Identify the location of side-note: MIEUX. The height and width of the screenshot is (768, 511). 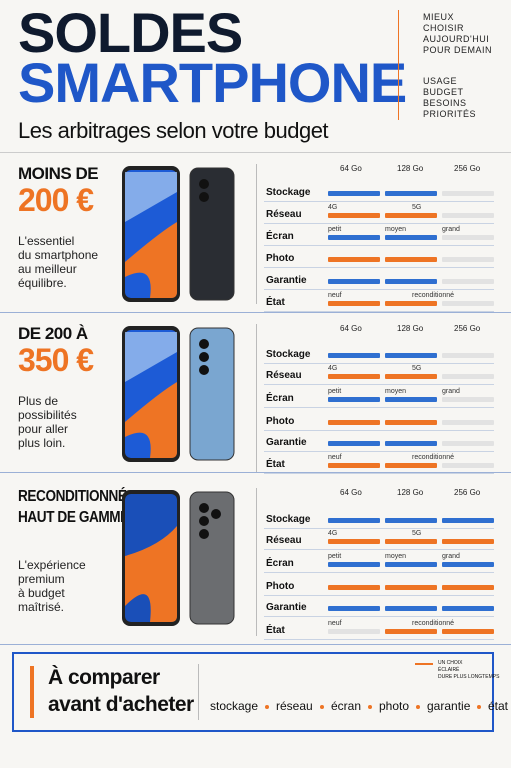
(439, 17).